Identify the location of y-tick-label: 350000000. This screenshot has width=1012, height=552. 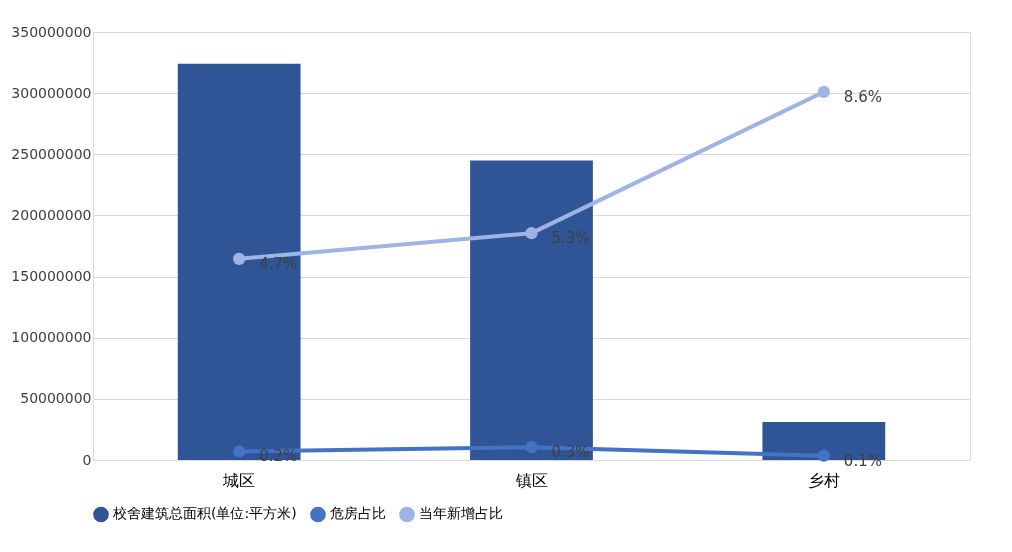
(51, 31).